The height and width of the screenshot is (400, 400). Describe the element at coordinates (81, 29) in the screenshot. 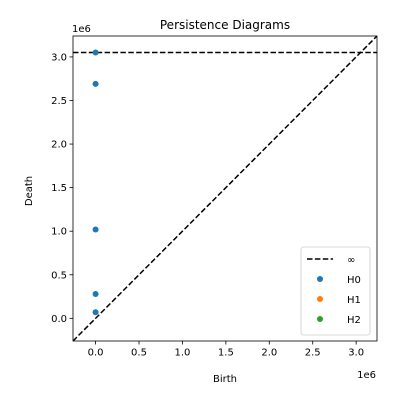

I see `y-axis-offset-label: 1e6` at that location.